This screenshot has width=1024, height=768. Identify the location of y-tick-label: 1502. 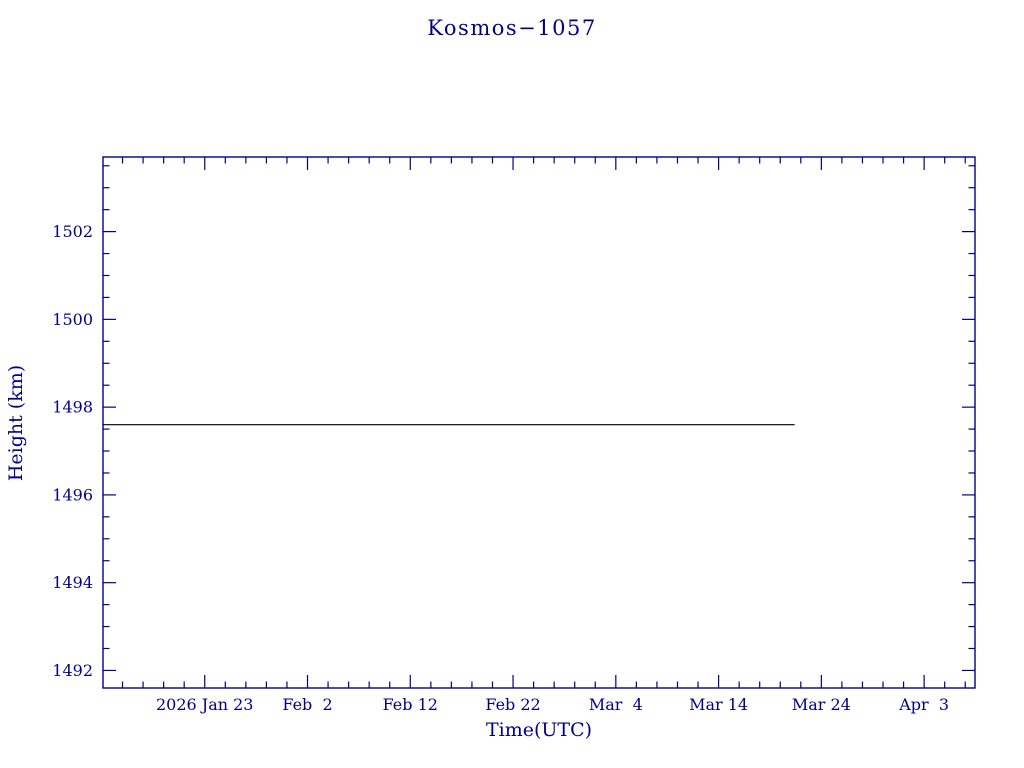
(72, 231).